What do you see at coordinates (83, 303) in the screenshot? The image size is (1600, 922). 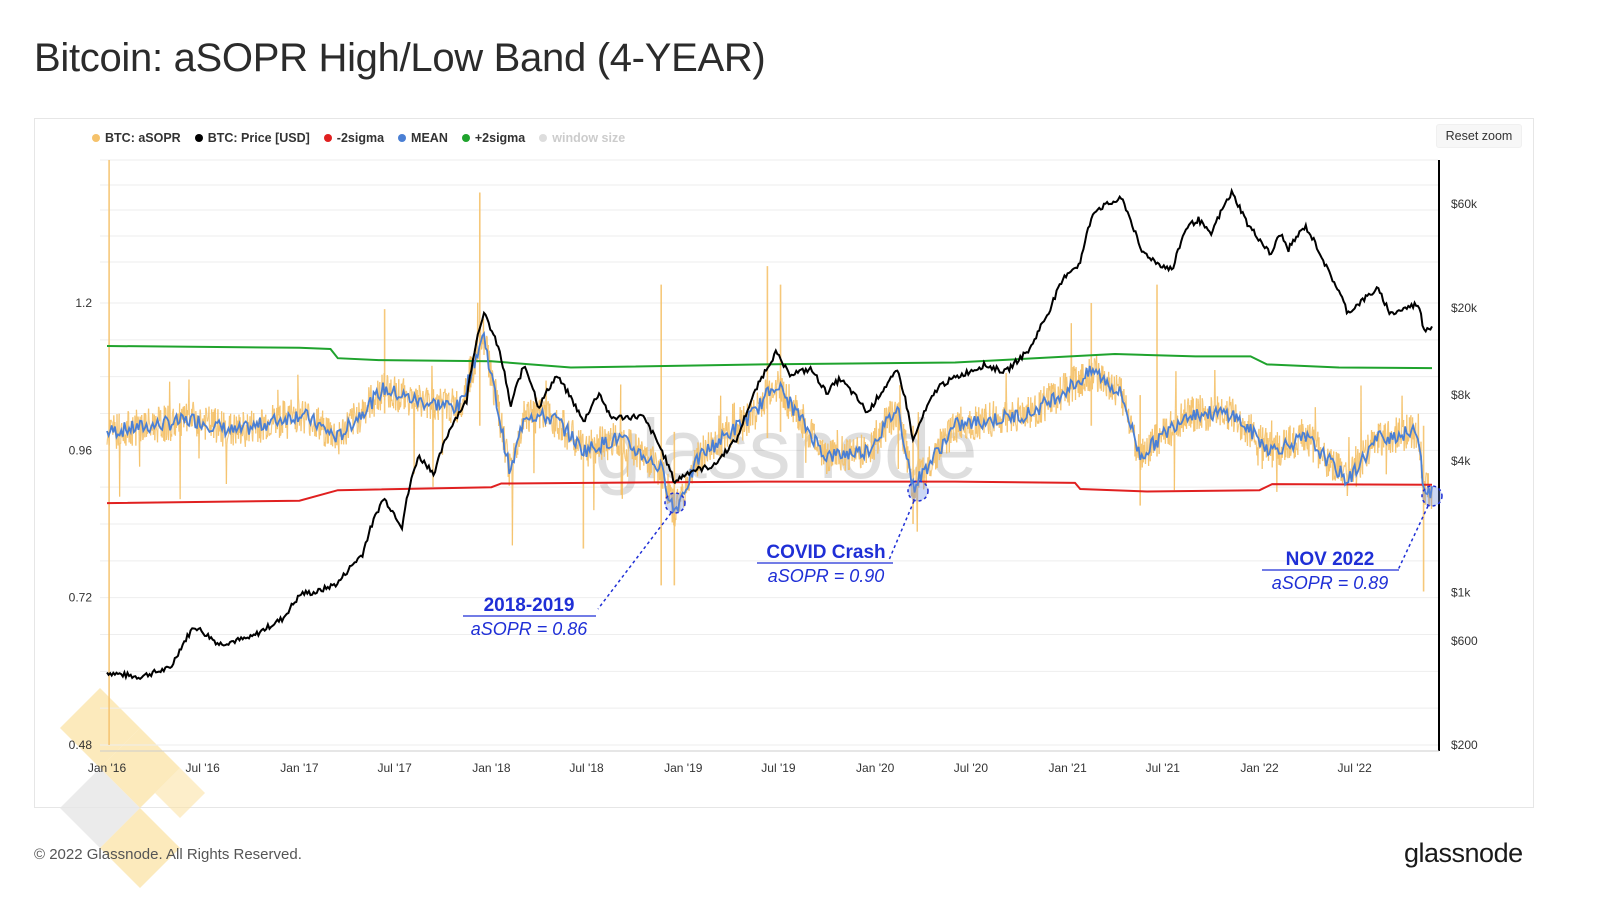 I see `y-left-tick-label: 1.2` at bounding box center [83, 303].